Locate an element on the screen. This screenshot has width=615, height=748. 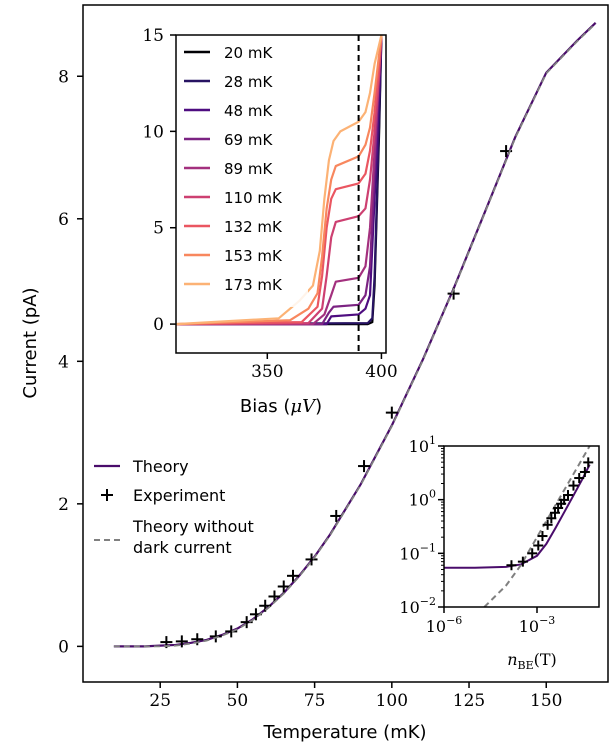
legend-swatch-experiment is located at coordinates (107, 495).